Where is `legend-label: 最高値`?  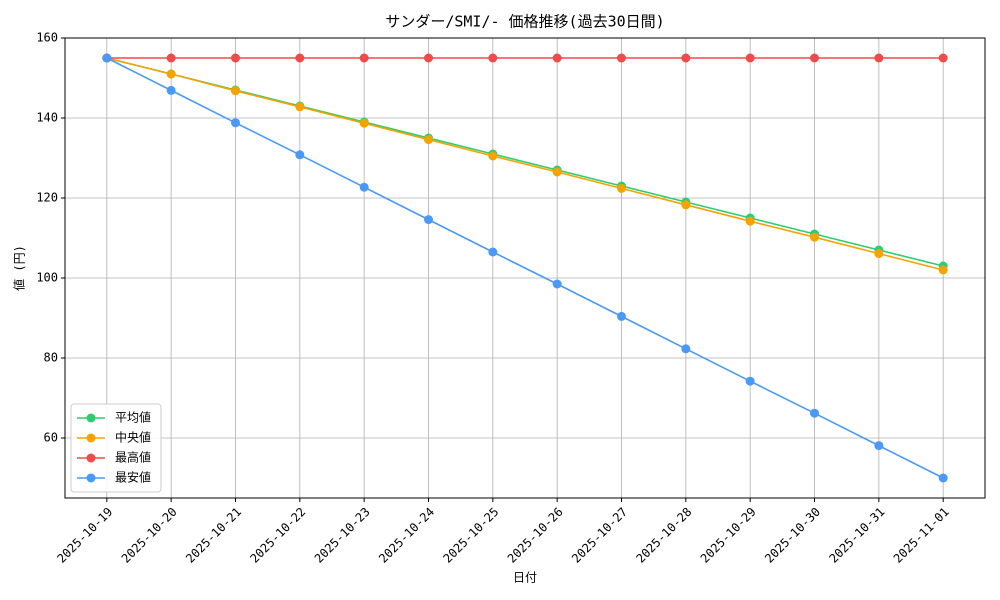 legend-label: 最高値 is located at coordinates (133, 457).